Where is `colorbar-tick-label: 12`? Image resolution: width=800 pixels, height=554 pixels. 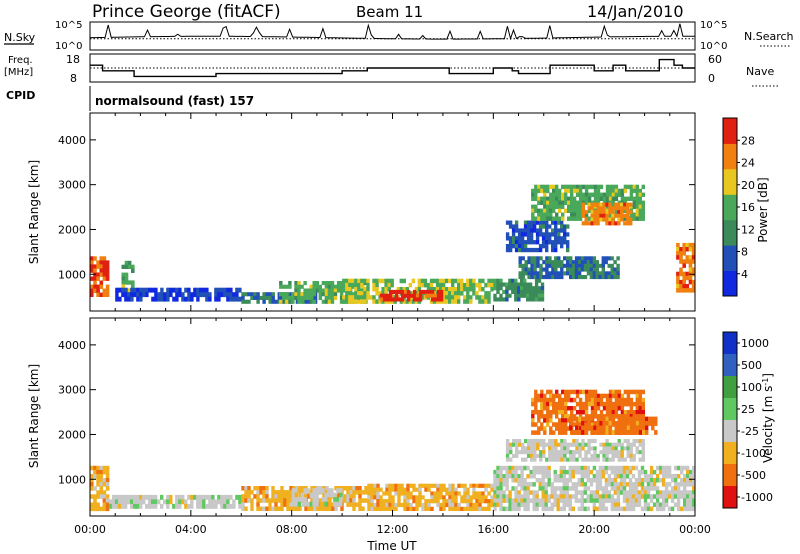
colorbar-tick-label: 12 is located at coordinates (748, 229).